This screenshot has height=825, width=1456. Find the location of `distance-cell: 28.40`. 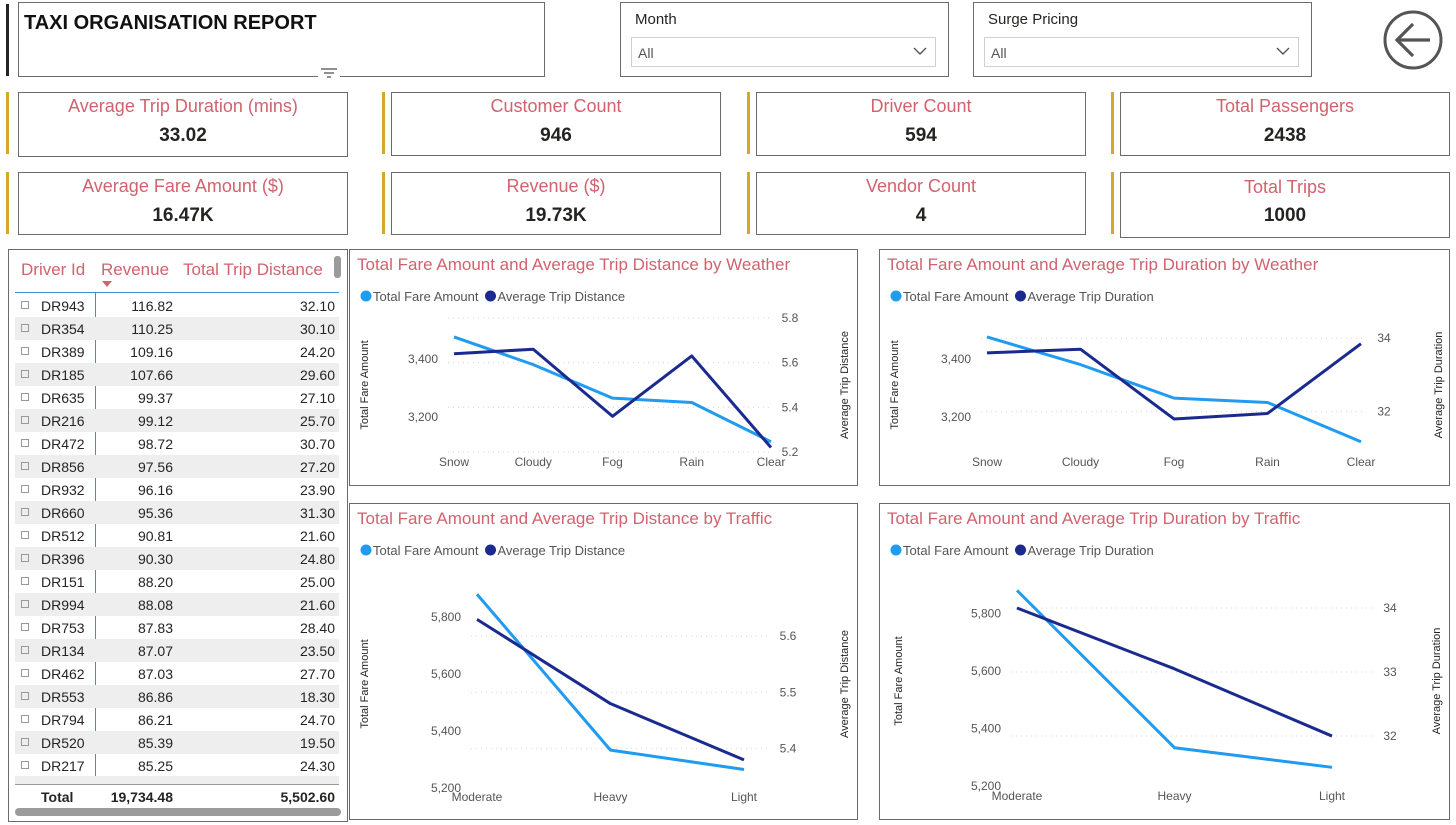

distance-cell: 28.40 is located at coordinates (317, 628).